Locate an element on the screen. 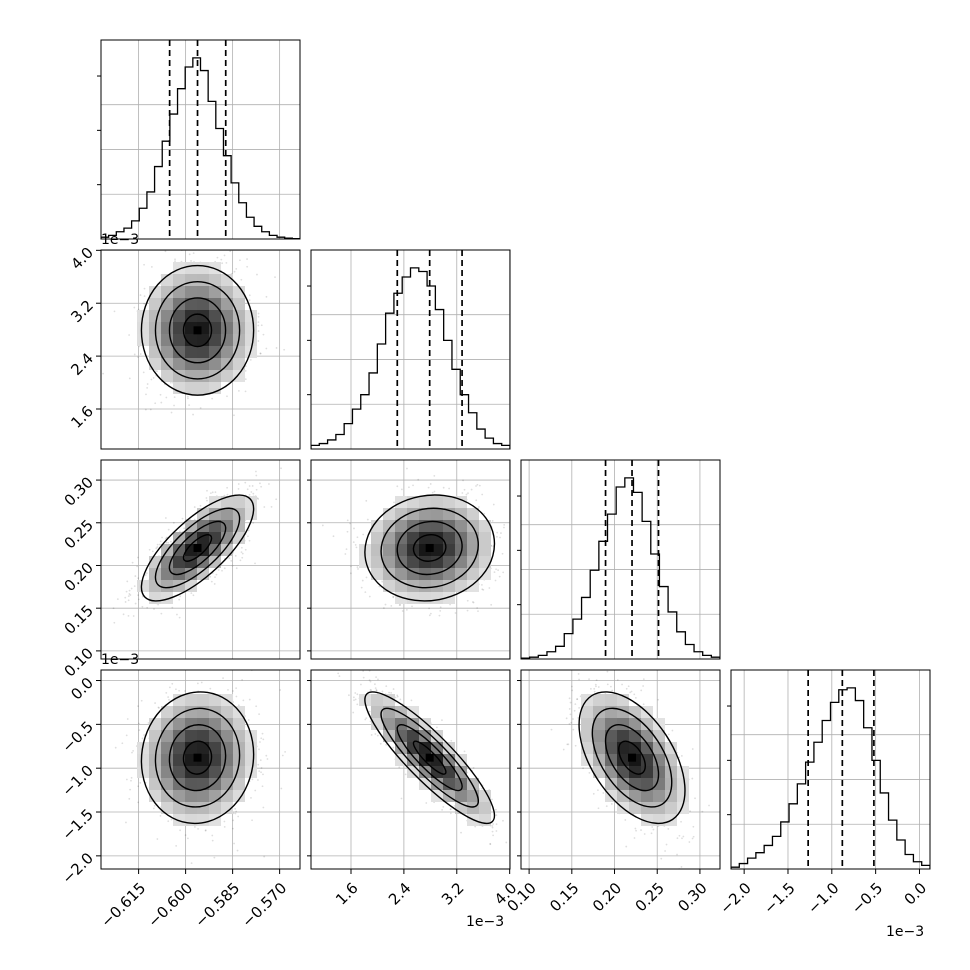 The width and height of the screenshot is (970, 970). x-tick-label: −0.570 is located at coordinates (264, 905).